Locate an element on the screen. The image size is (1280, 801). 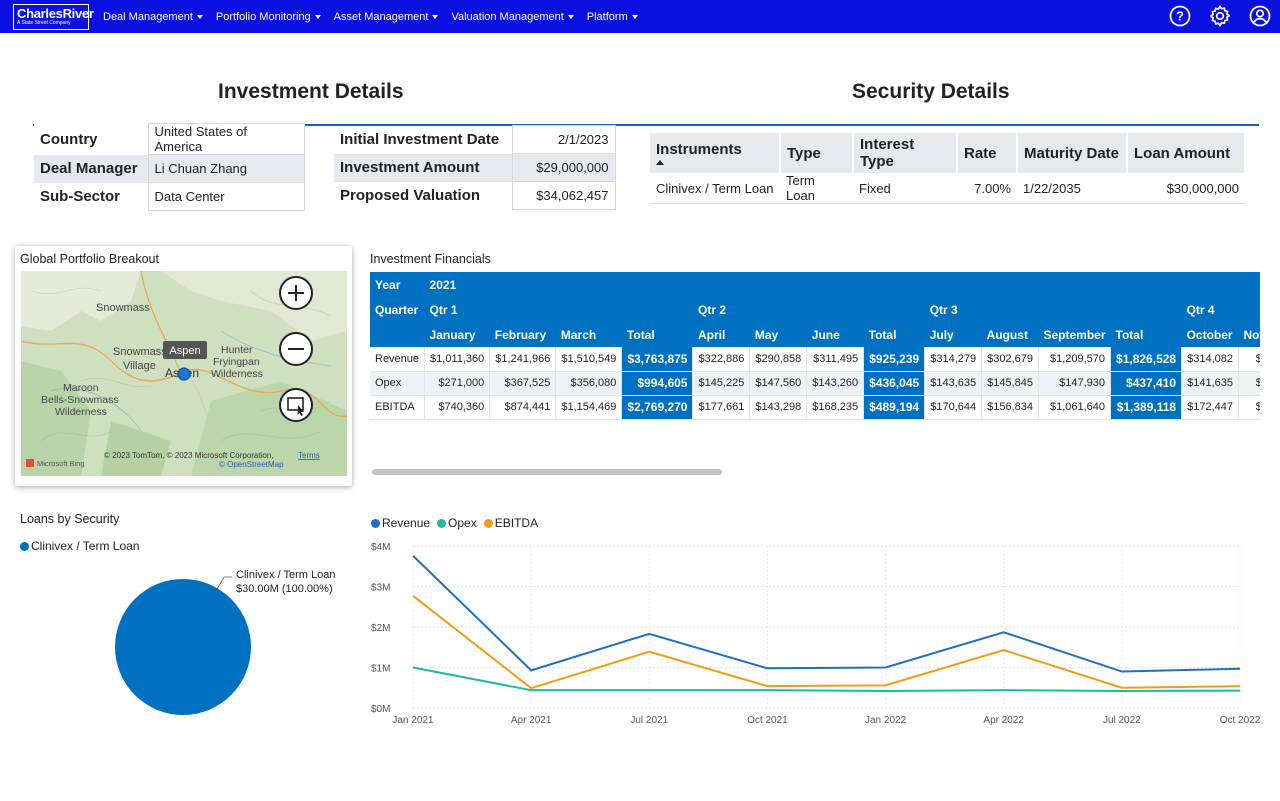
map-label-maroon-line2: Bells-Snowmass is located at coordinates (80, 400).